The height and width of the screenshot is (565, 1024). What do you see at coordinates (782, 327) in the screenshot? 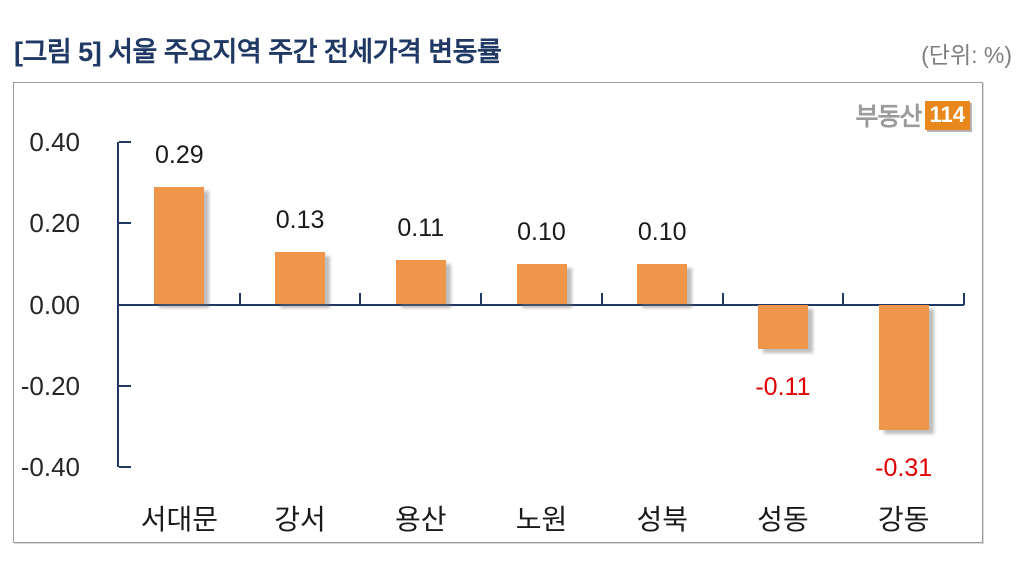
I see `bar-성동` at bounding box center [782, 327].